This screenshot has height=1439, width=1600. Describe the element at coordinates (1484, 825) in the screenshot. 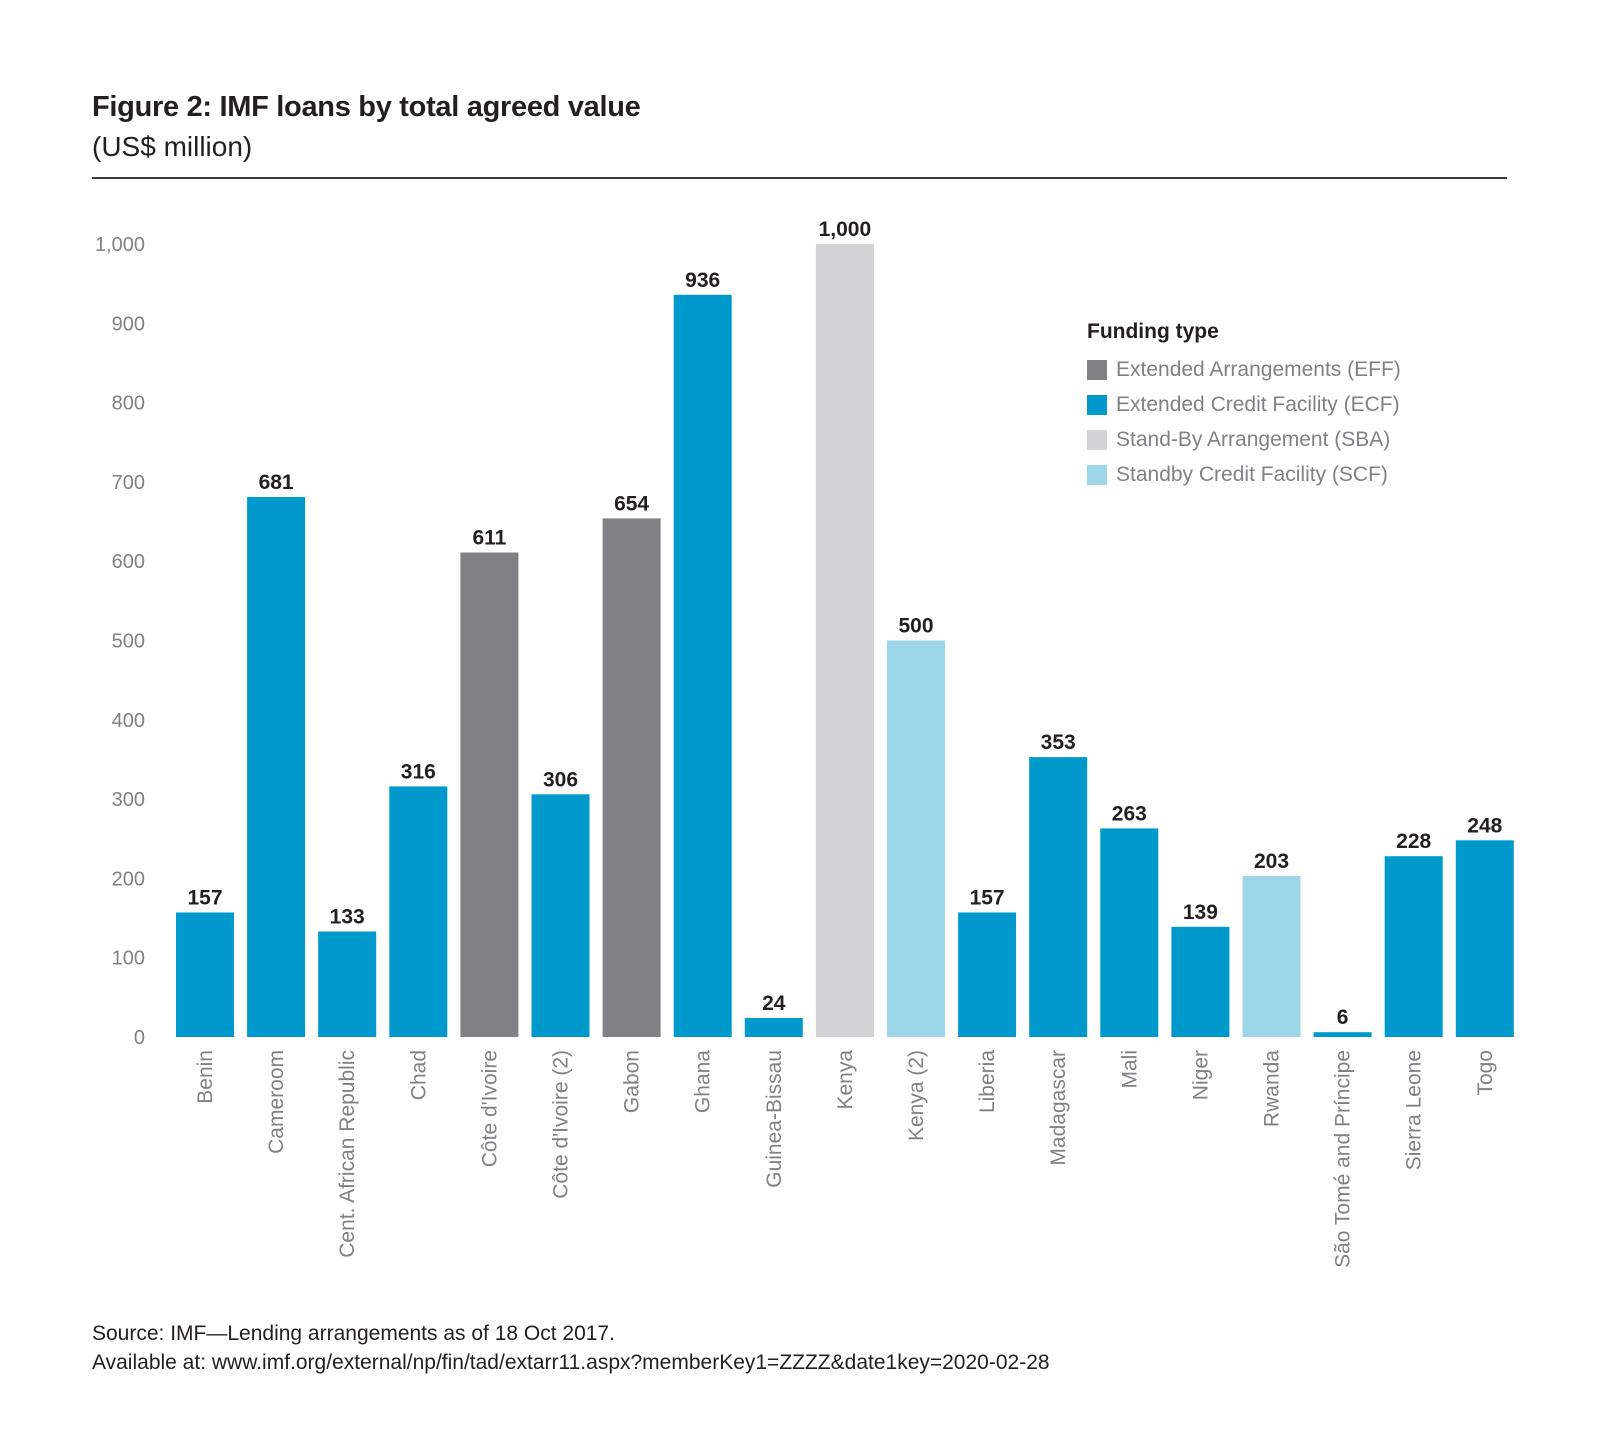

I see `data-label: 248` at that location.